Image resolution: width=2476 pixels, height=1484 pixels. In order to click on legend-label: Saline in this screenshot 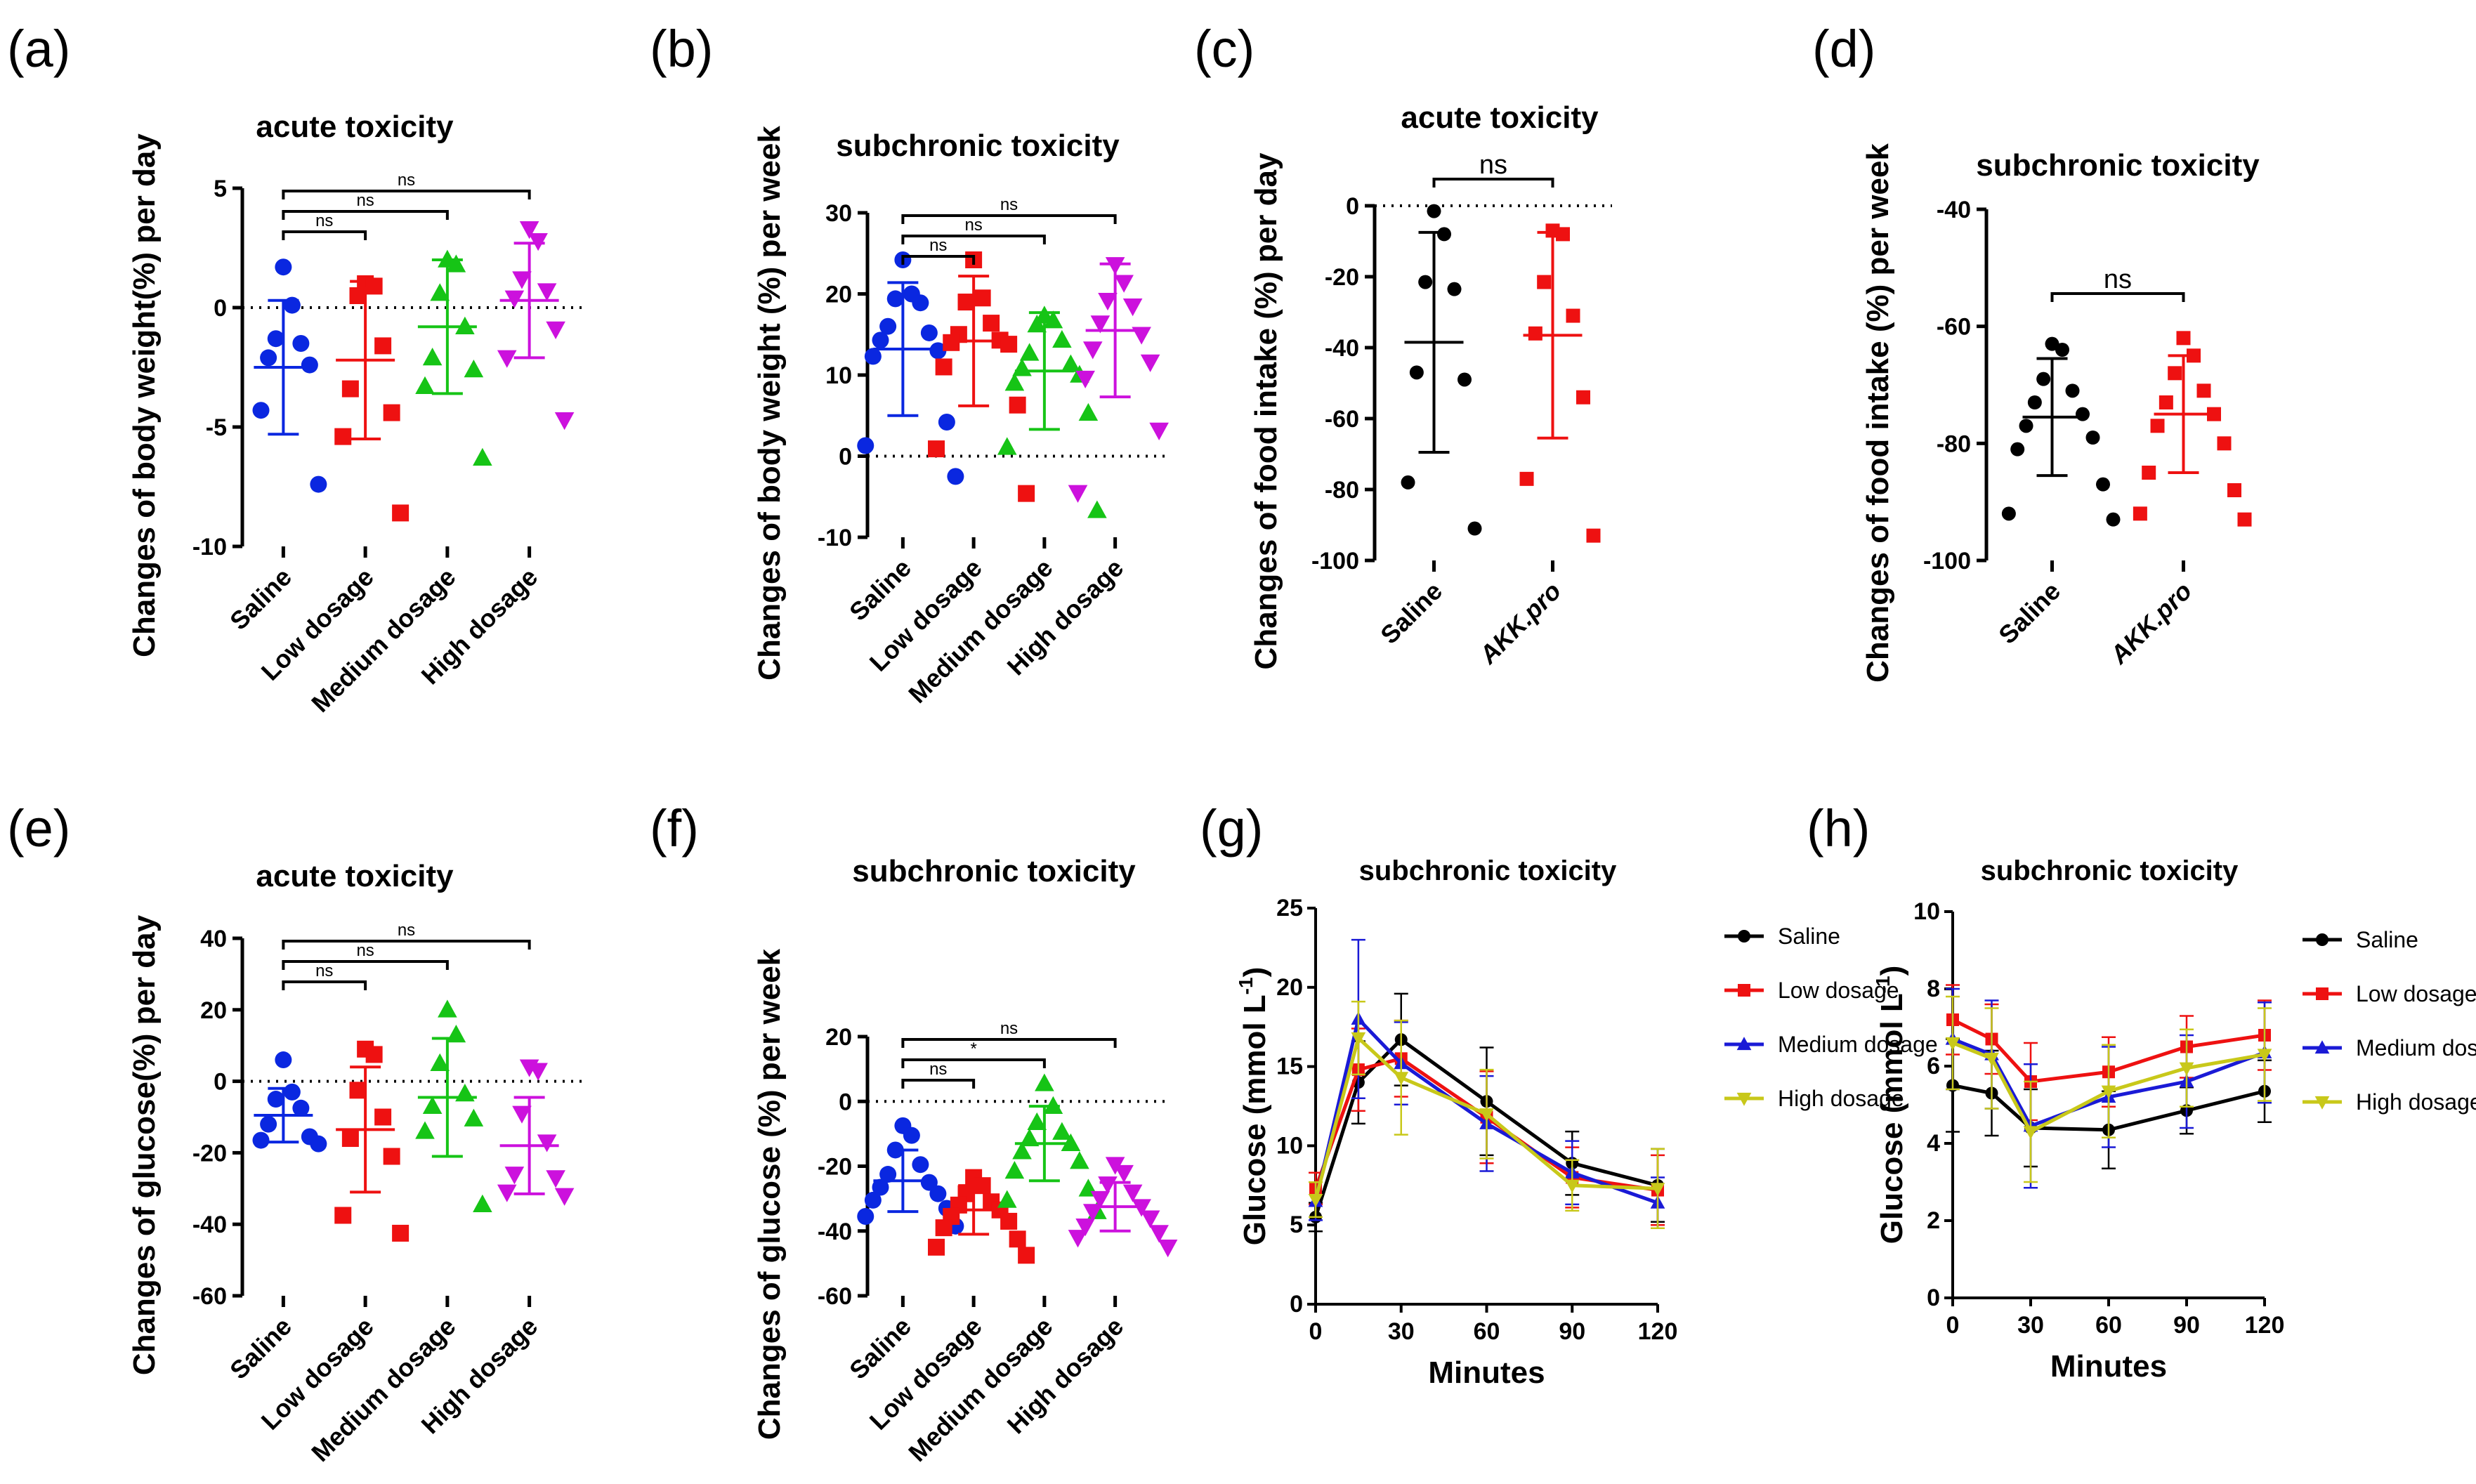, I will do `click(1809, 936)`.